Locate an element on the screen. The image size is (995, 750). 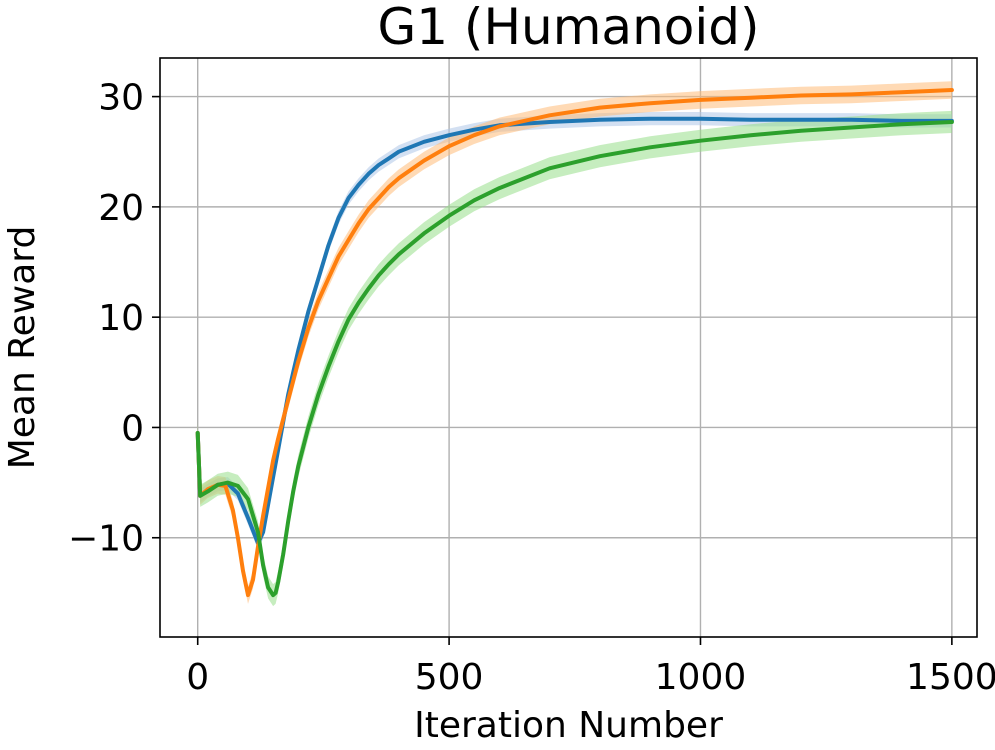
x-tick-label: 1000 is located at coordinates (701, 677).